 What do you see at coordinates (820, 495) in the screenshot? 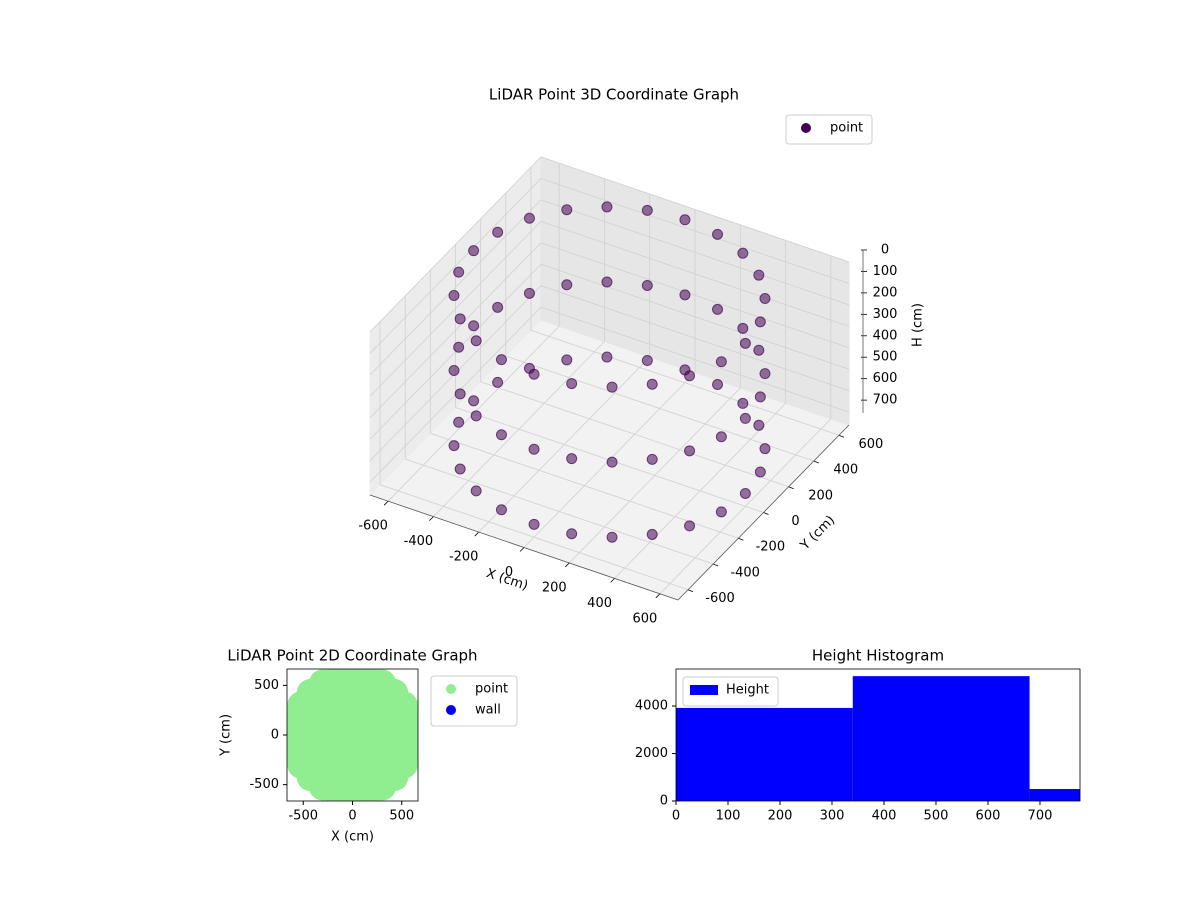
I see `y-tick-label: 200` at bounding box center [820, 495].